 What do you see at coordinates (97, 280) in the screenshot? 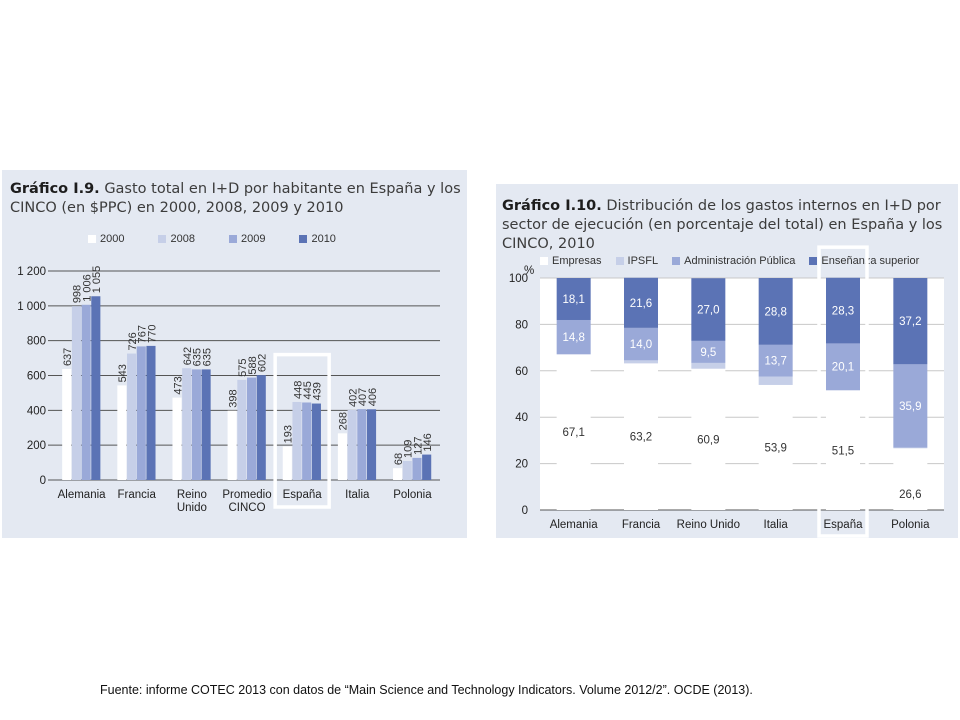
I see `chart-1-data-label: 1 055` at bounding box center [97, 280].